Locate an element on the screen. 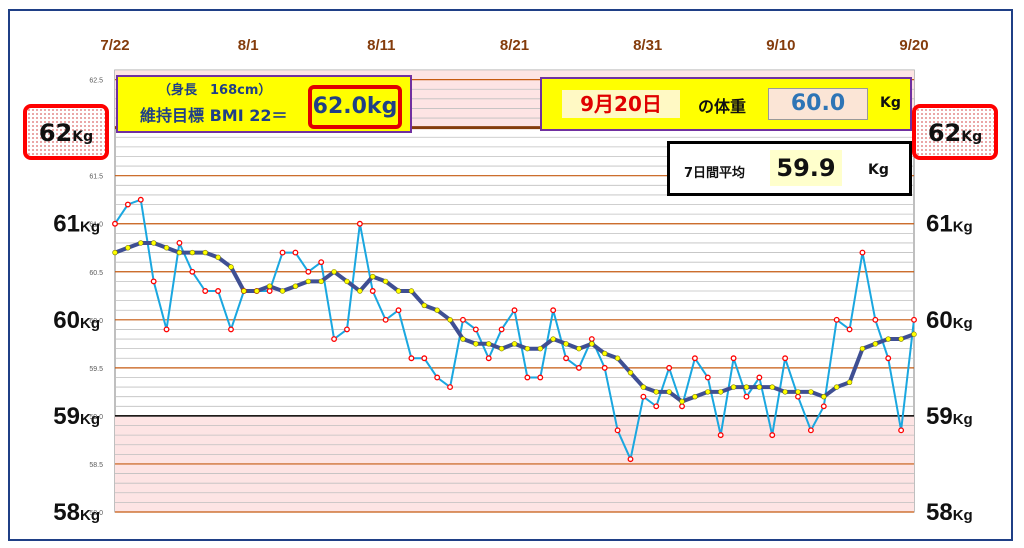  seven-day-average-box: 7日間平均 59.9 Kg is located at coordinates (789, 168).